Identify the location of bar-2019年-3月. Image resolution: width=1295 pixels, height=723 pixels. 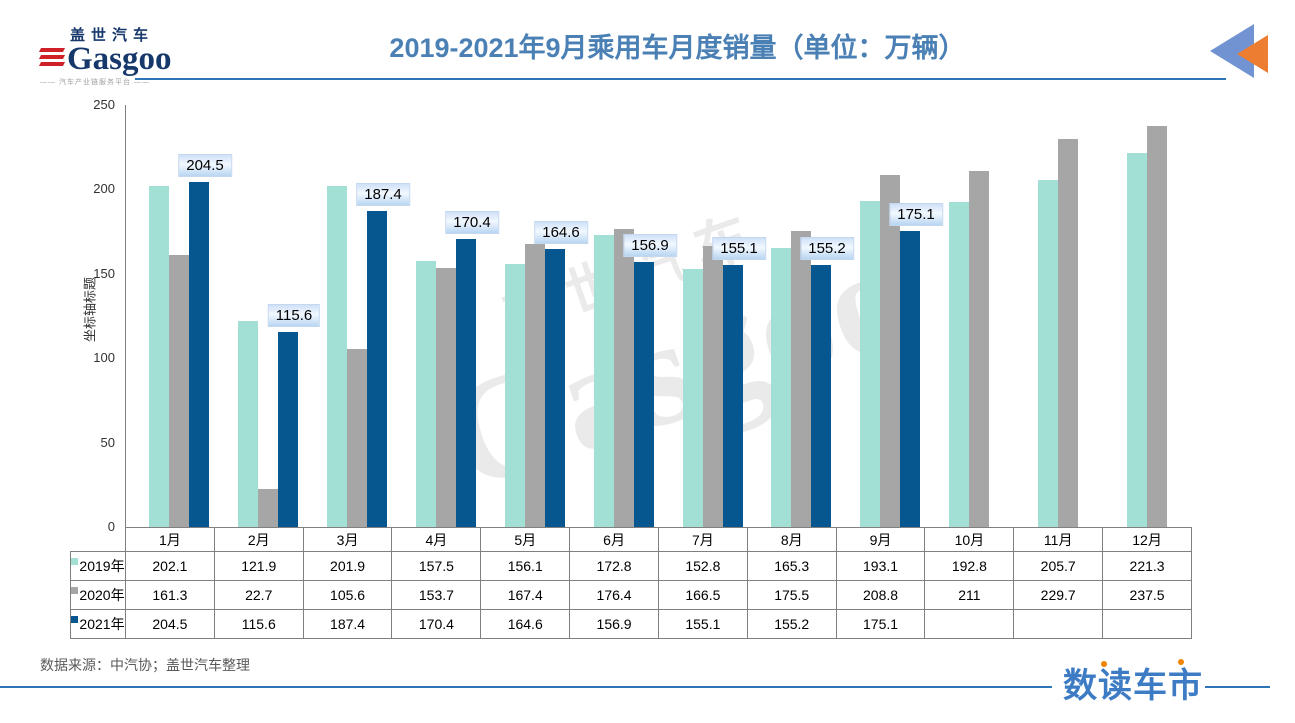
(337, 356).